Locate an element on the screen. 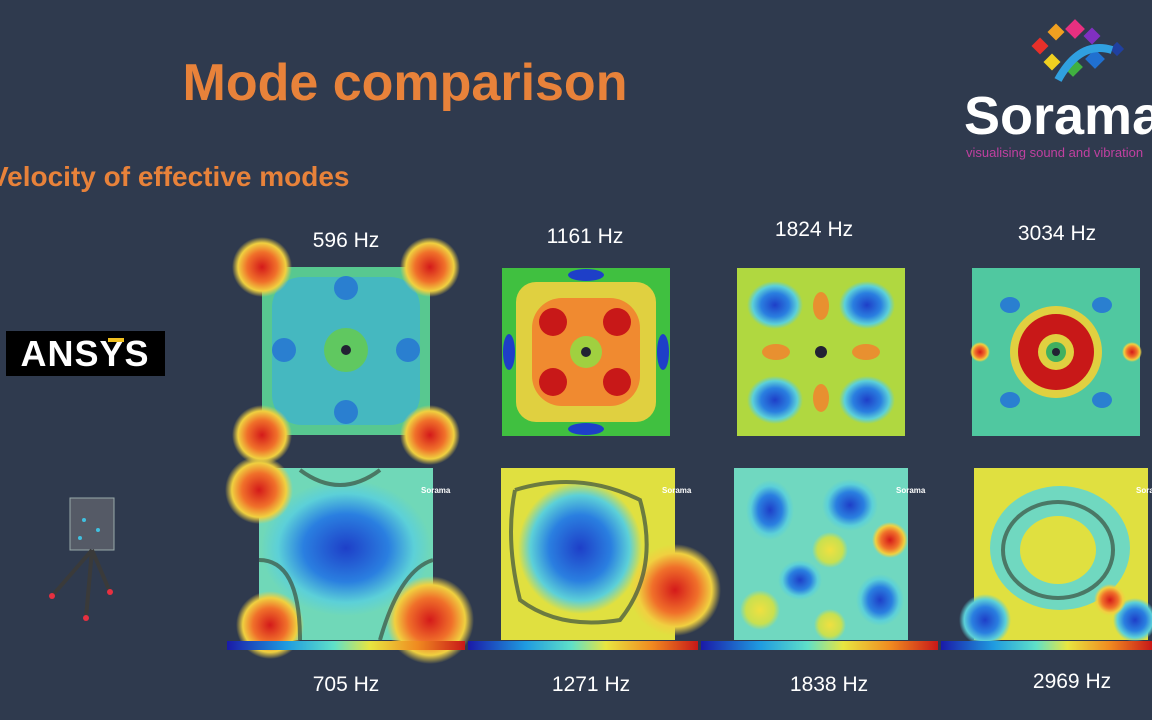  camera-icon is located at coordinates (82, 559).